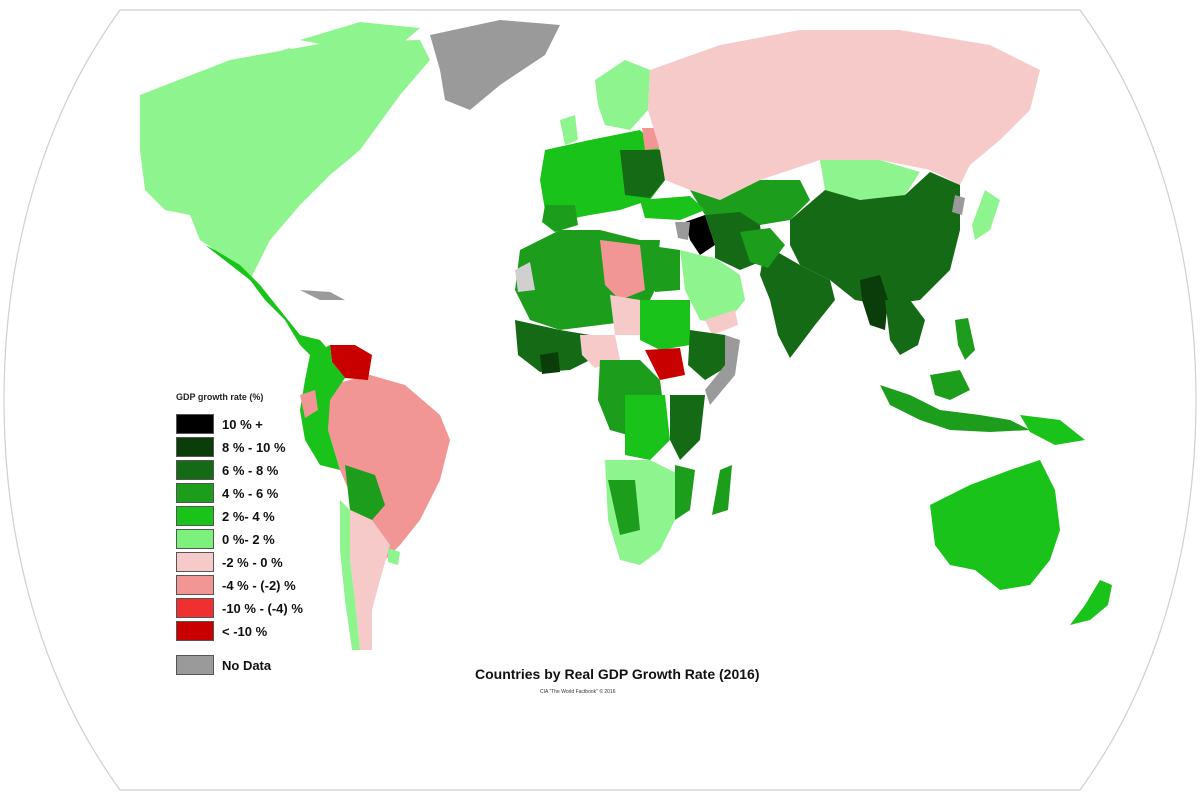  Describe the element at coordinates (665, 364) in the screenshot. I see `region-south-sudan` at that location.